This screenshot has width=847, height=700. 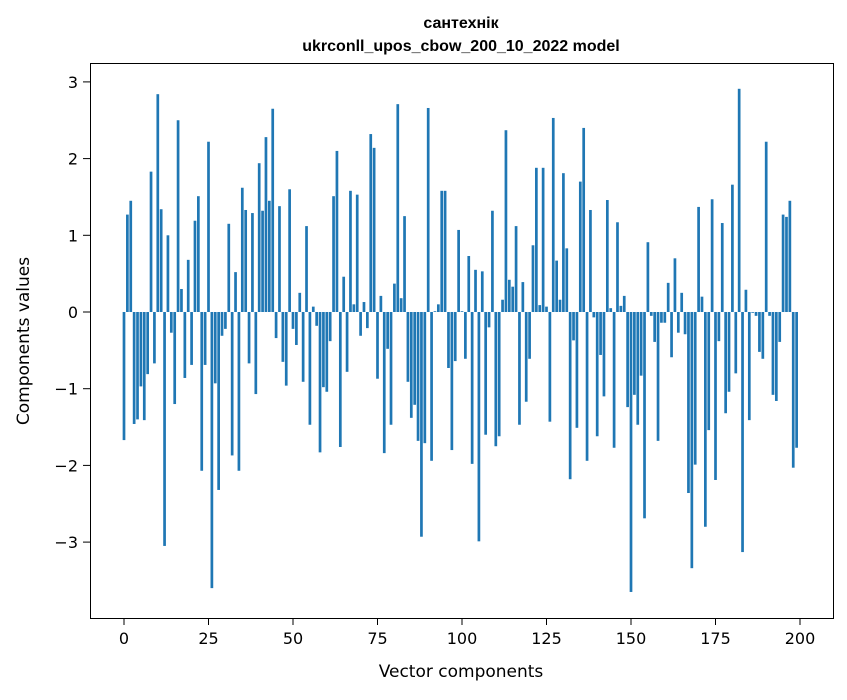 What do you see at coordinates (73, 82) in the screenshot?
I see `y-tick-label: 3` at bounding box center [73, 82].